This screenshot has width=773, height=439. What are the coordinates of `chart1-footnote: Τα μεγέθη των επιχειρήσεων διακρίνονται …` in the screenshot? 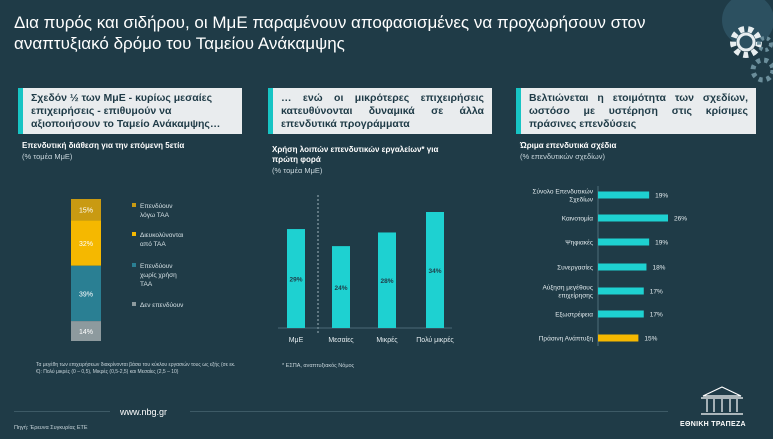 It's located at (136, 368).